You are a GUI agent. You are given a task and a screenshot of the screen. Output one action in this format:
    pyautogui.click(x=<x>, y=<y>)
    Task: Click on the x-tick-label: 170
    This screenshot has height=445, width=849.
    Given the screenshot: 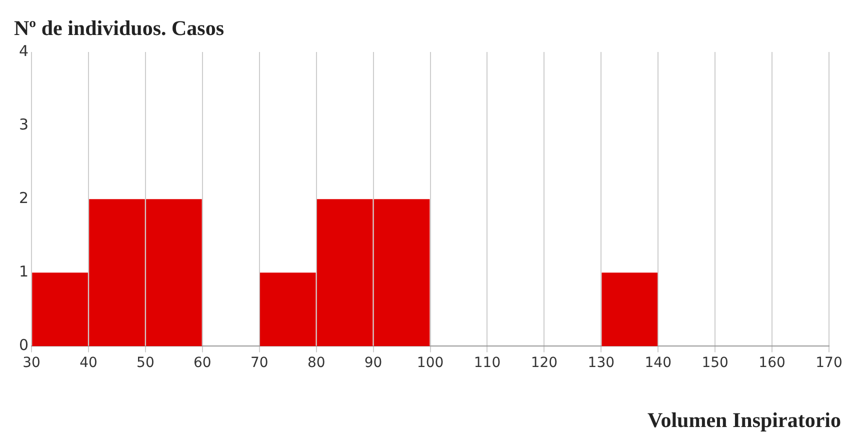 What is the action you would take?
    pyautogui.click(x=829, y=363)
    